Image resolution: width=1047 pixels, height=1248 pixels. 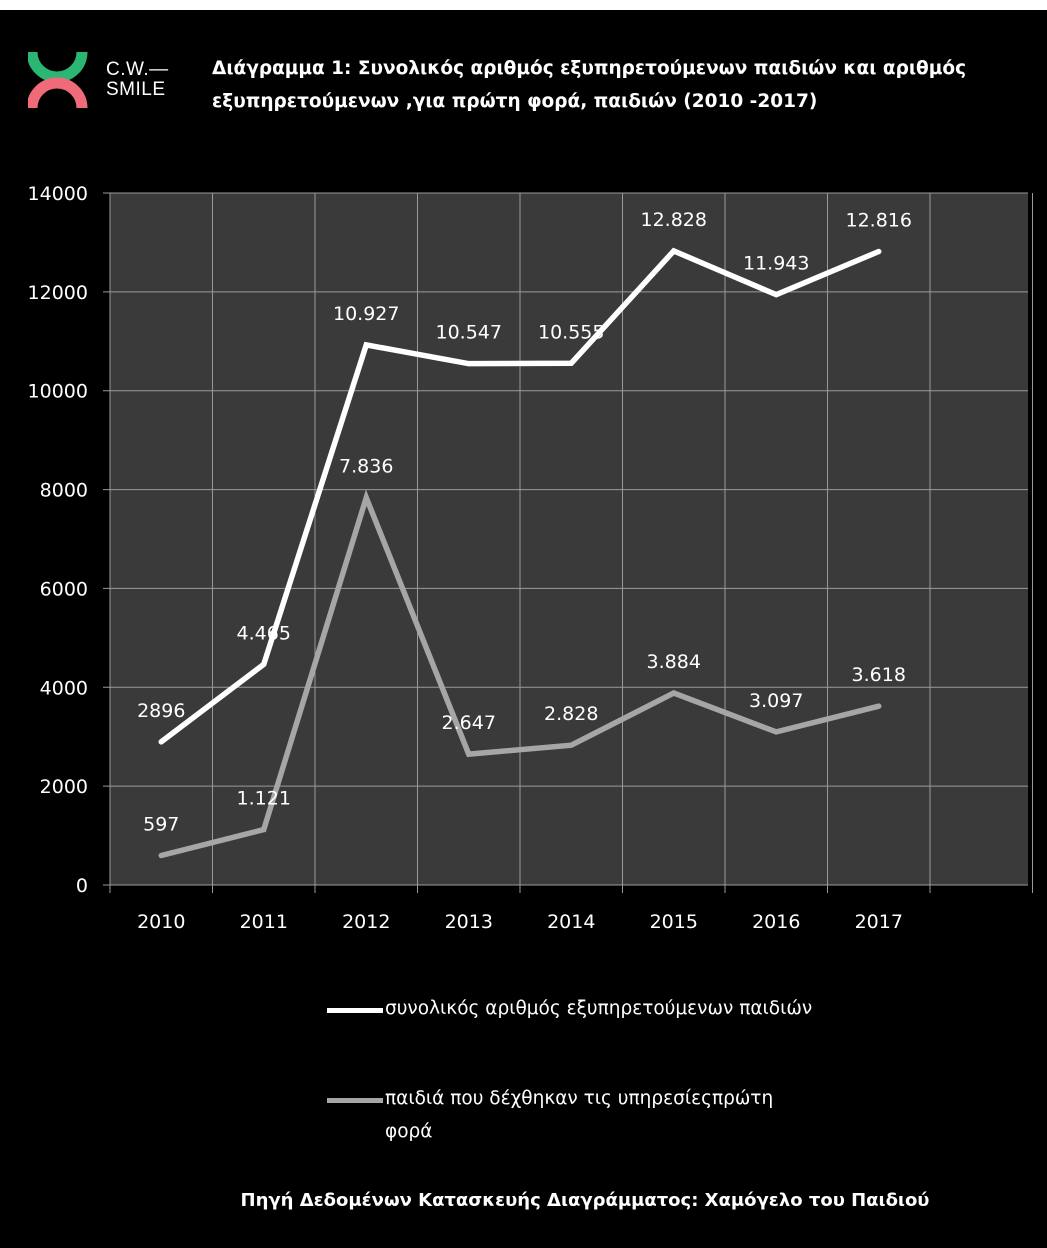 I want to click on legend-swatch-total, so click(x=355, y=1010).